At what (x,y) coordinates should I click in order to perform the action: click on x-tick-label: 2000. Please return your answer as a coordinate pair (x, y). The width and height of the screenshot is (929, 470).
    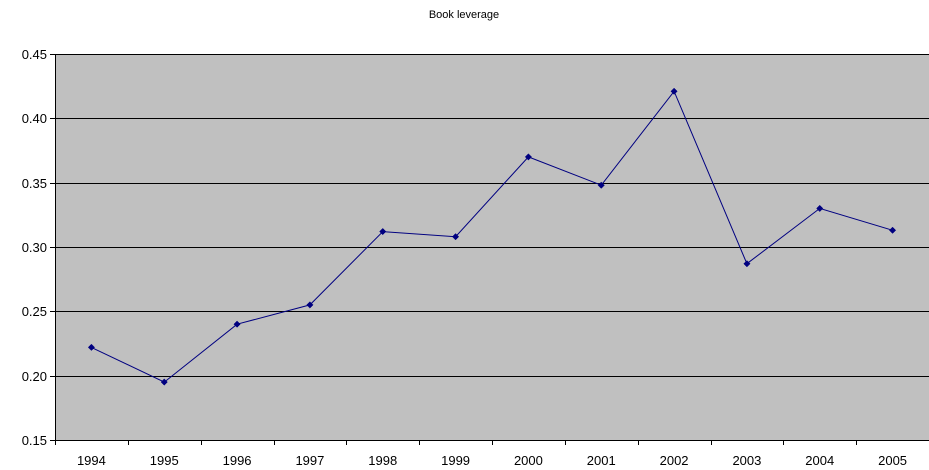
    Looking at the image, I should click on (528, 460).